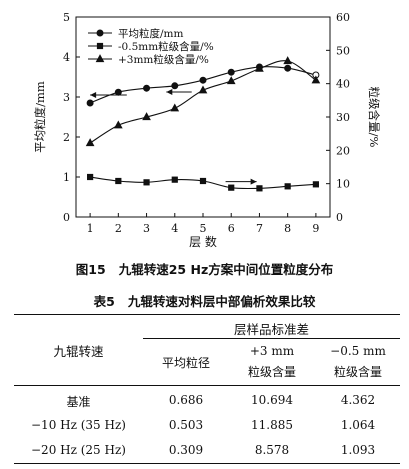 The height and width of the screenshot is (469, 409). What do you see at coordinates (343, 184) in the screenshot?
I see `y-right-tick-label: 10` at bounding box center [343, 184].